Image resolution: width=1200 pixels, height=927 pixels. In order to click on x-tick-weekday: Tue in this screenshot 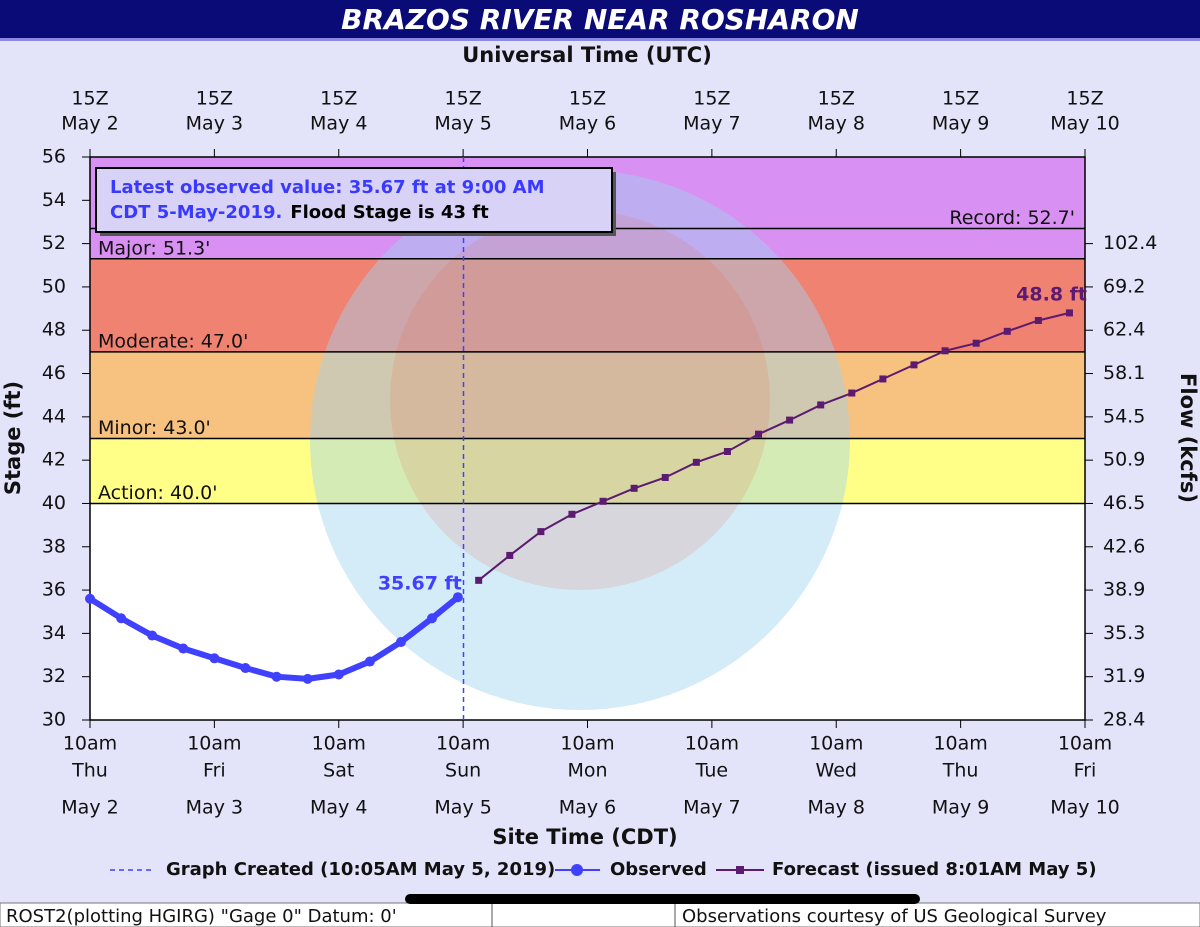, I will do `click(711, 771)`.